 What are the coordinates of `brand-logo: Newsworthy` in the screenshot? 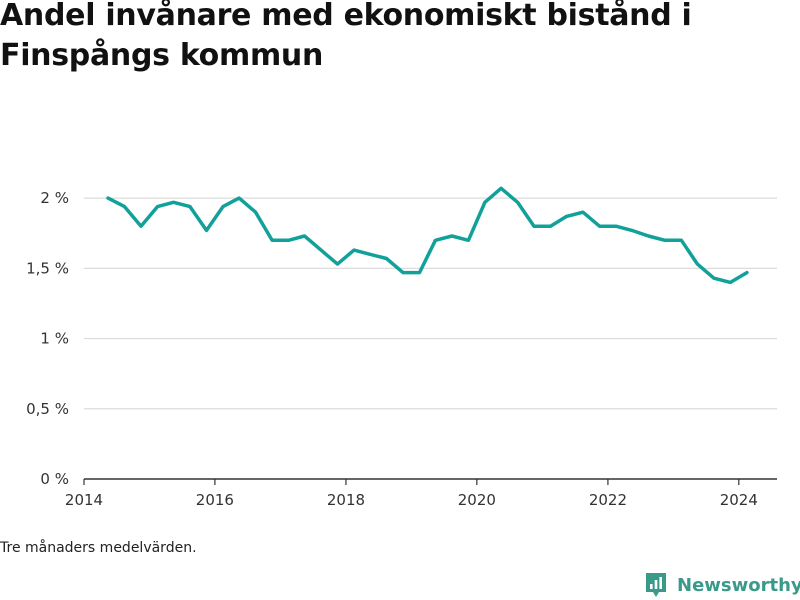 It's located at (722, 585).